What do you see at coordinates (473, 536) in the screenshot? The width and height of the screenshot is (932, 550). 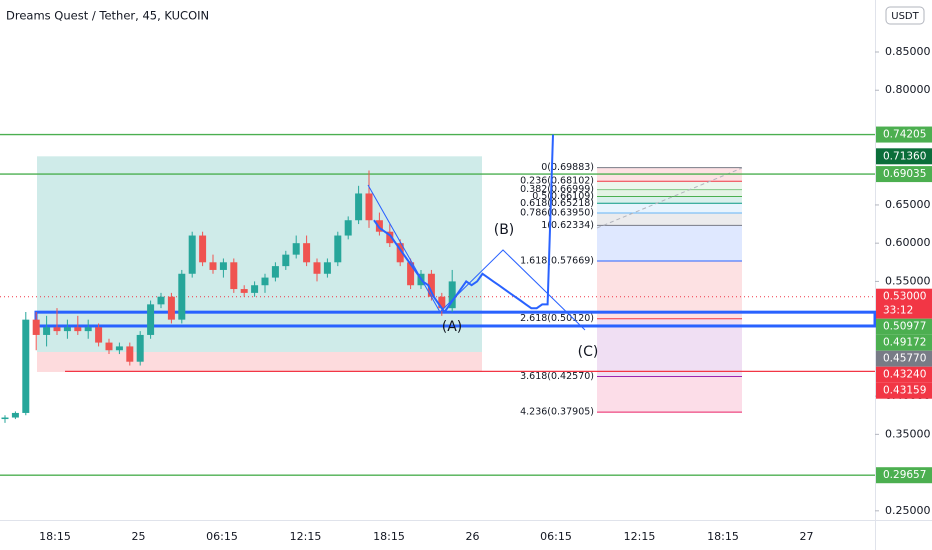 I see `x-tick-label: 26` at bounding box center [473, 536].